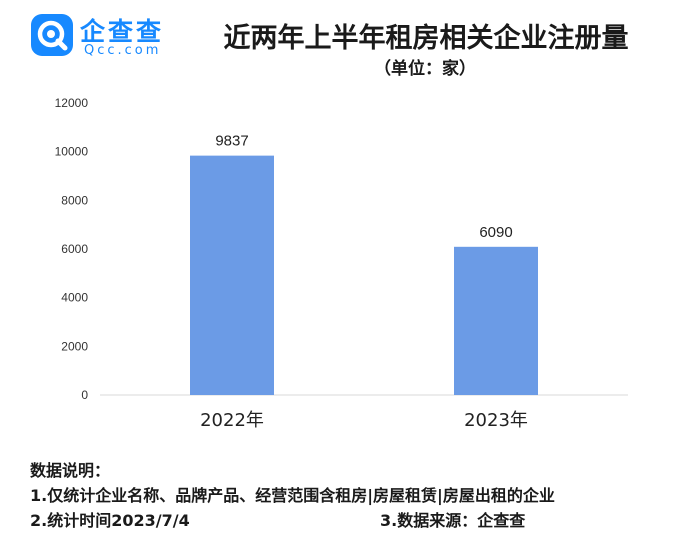 This screenshot has height=544, width=698. I want to click on note-scope: 1.仅统计企业名称、品牌产品、经营范围含租房|房屋租赁|房屋出租的企业, so click(292, 495).